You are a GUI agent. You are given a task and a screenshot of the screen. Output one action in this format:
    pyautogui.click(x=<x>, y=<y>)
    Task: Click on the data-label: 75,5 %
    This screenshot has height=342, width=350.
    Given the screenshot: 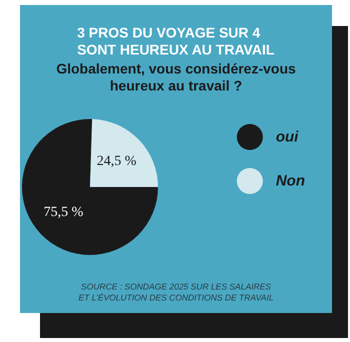 What is the action you would take?
    pyautogui.click(x=64, y=212)
    